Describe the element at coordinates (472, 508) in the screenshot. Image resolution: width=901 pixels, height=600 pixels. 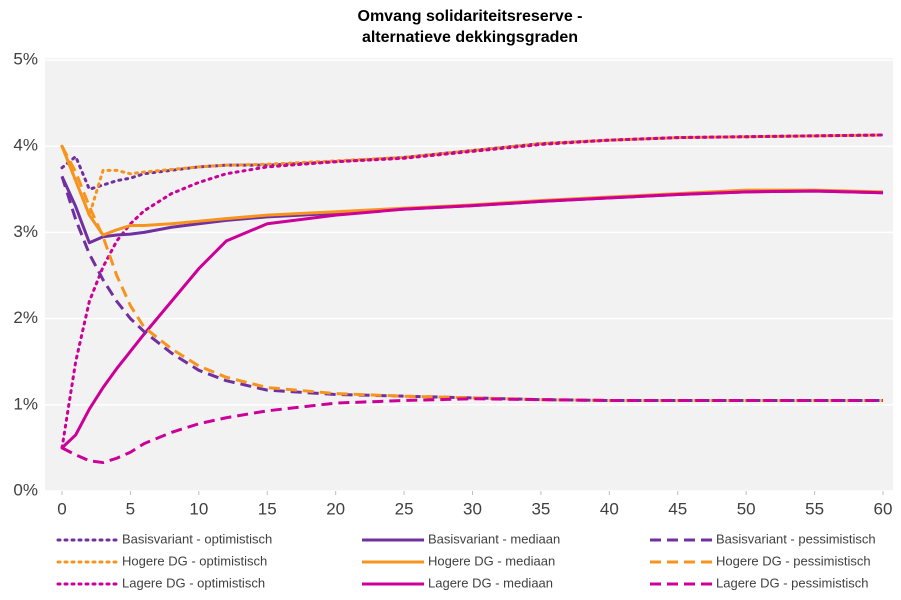
I see `x-tick-label: 30` at that location.